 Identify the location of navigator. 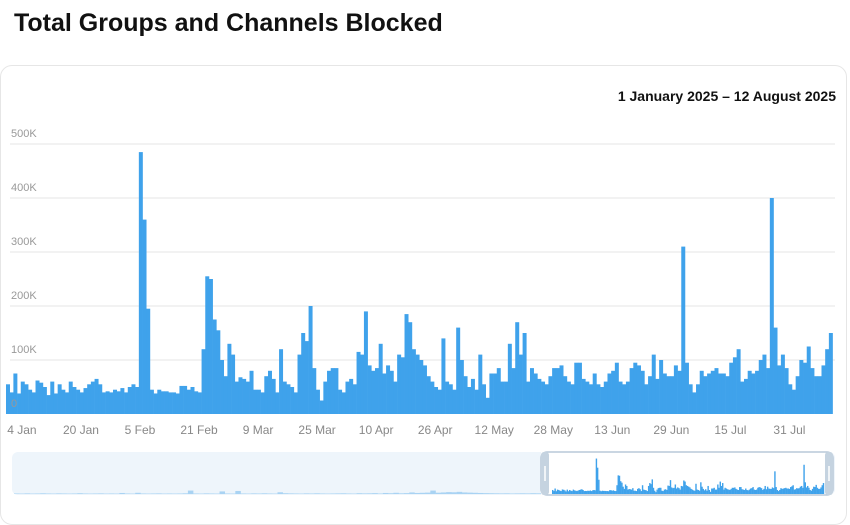
(423, 473).